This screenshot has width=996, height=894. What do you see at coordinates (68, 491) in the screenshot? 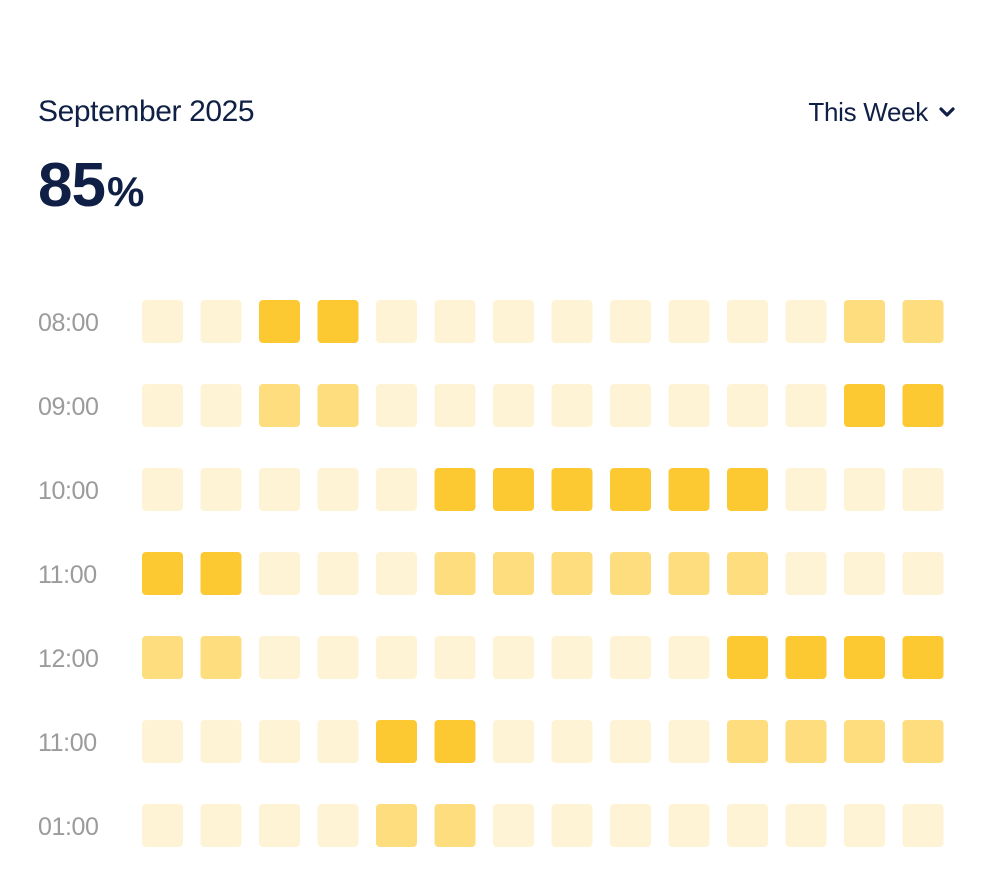
I see `y-axis-tick-label: 10:00` at bounding box center [68, 491].